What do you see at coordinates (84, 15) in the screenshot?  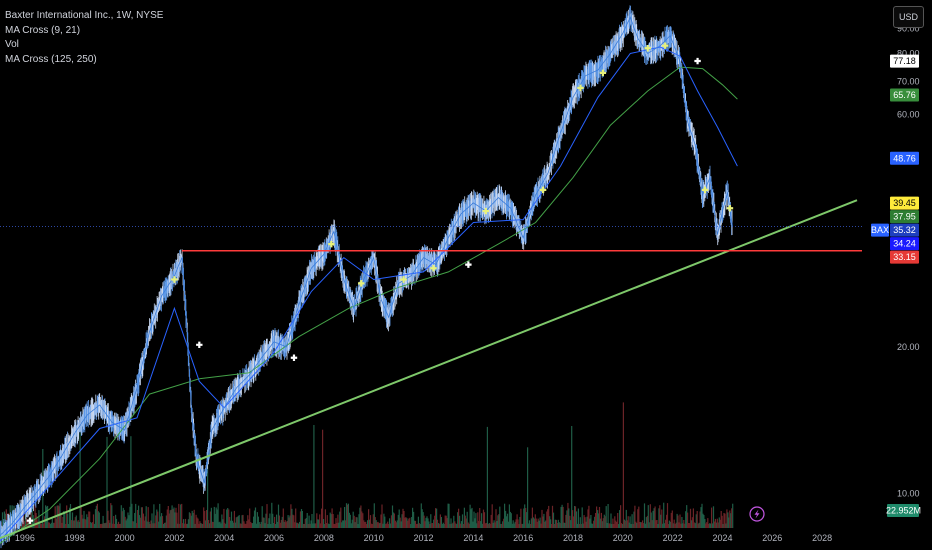 I see `symbol-title: Baxter International Inc., 1W, NYSE` at bounding box center [84, 15].